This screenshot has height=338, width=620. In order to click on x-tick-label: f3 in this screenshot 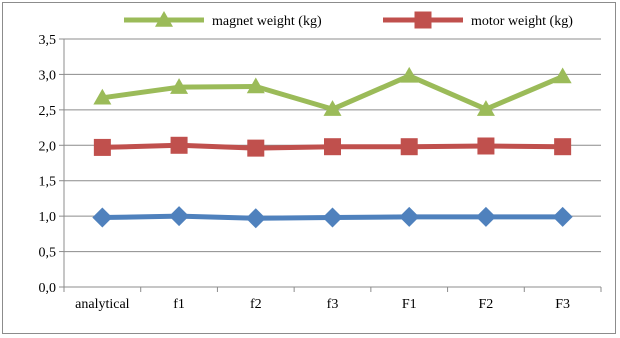, I will do `click(333, 304)`.